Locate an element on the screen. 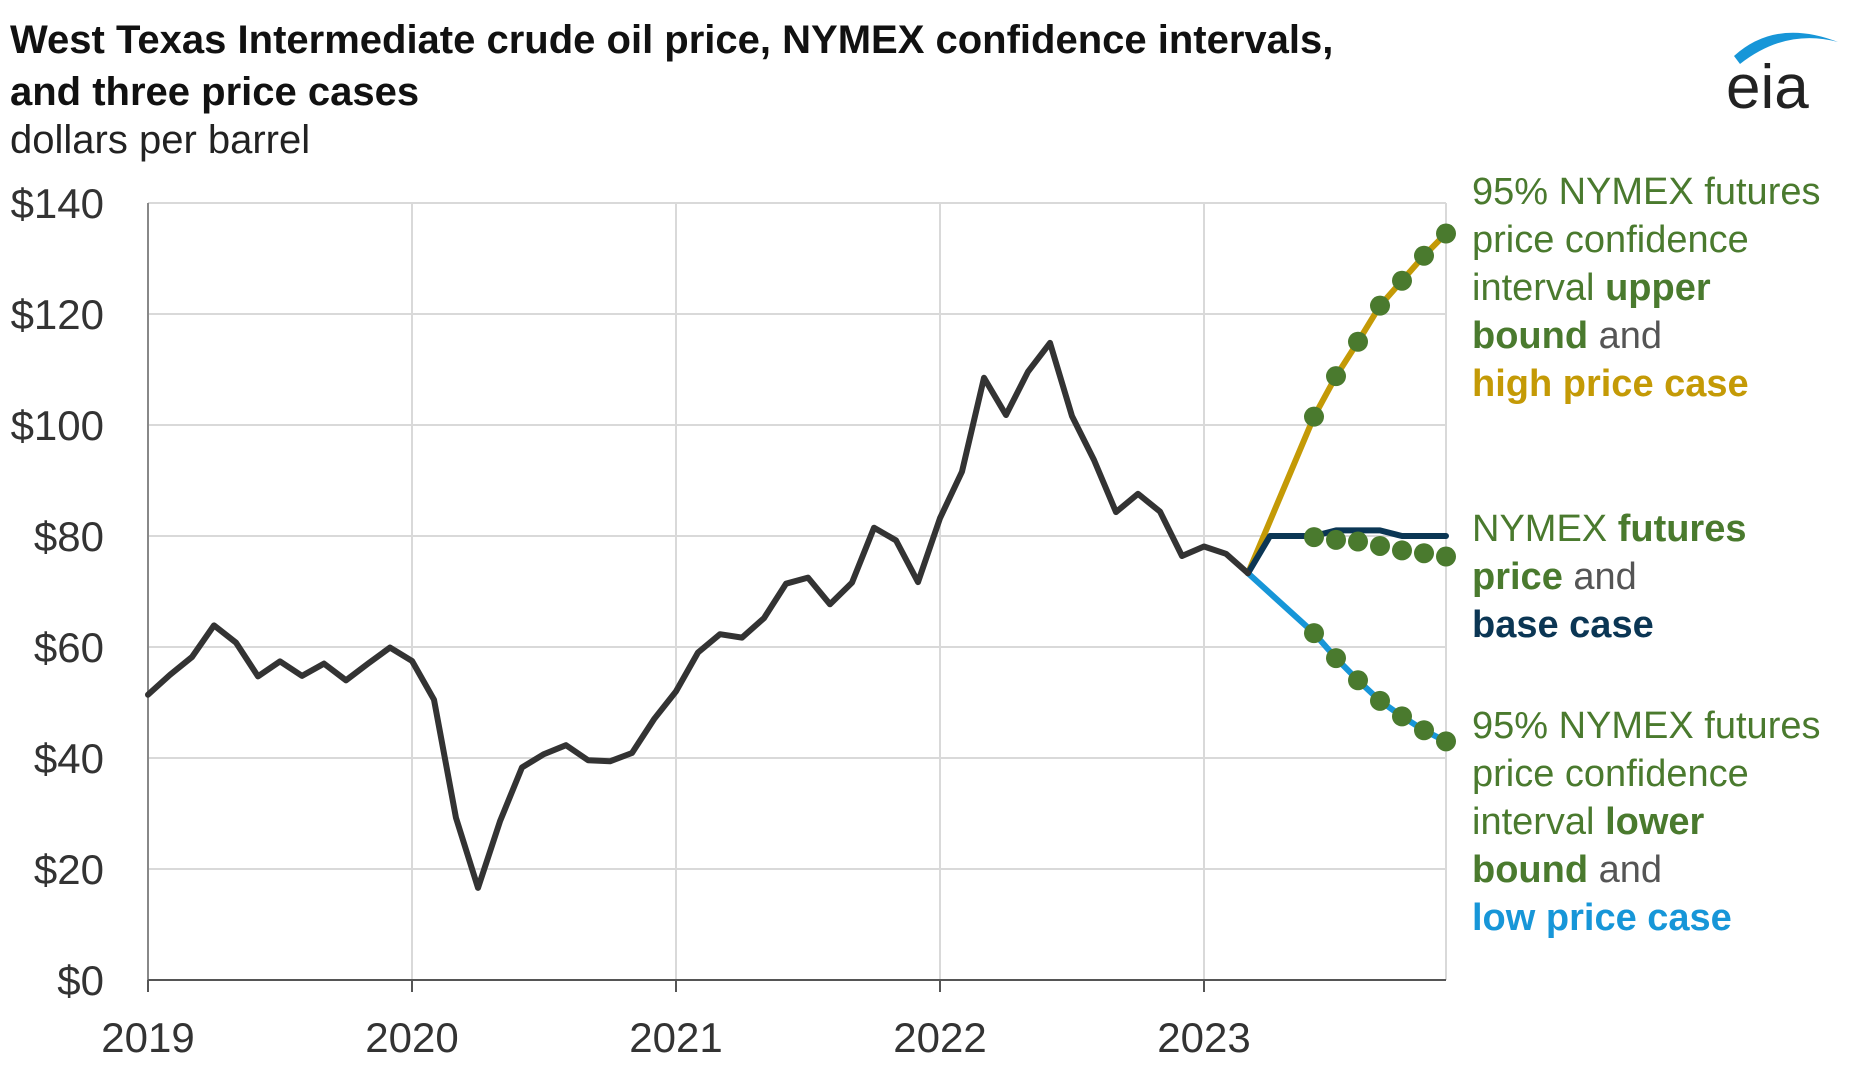 This screenshot has width=1858, height=1072. x-tick-label: 2020 is located at coordinates (411, 1037).